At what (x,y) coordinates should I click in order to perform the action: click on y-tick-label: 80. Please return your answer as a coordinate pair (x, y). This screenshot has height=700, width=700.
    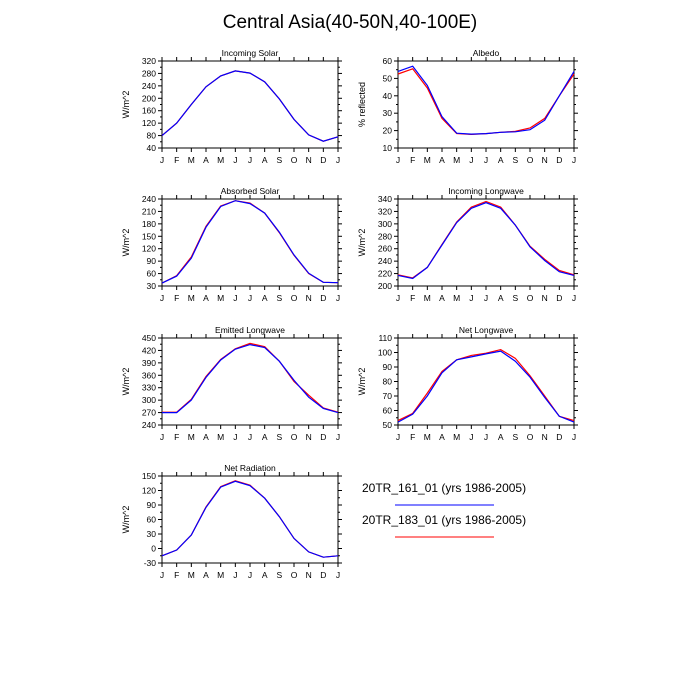
    Looking at the image, I should click on (388, 382).